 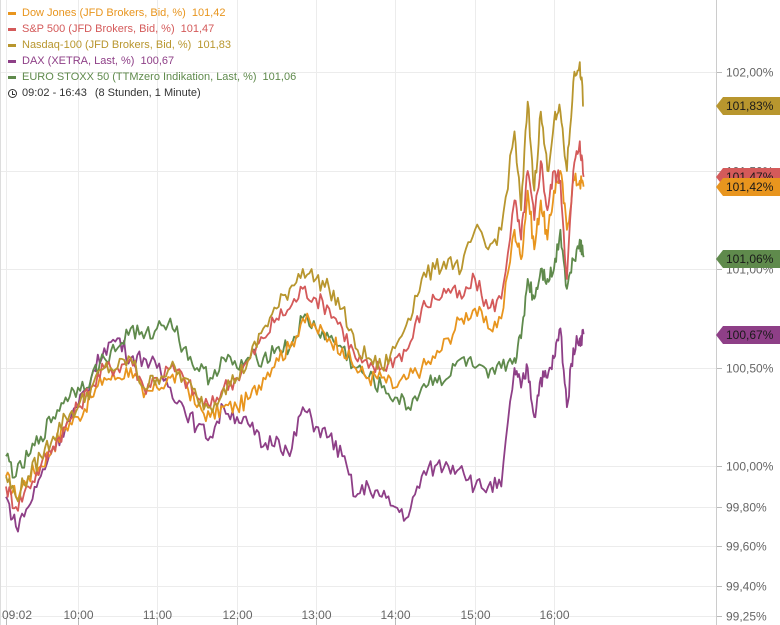 I want to click on x-tick-label: 13:00, so click(x=316, y=615).